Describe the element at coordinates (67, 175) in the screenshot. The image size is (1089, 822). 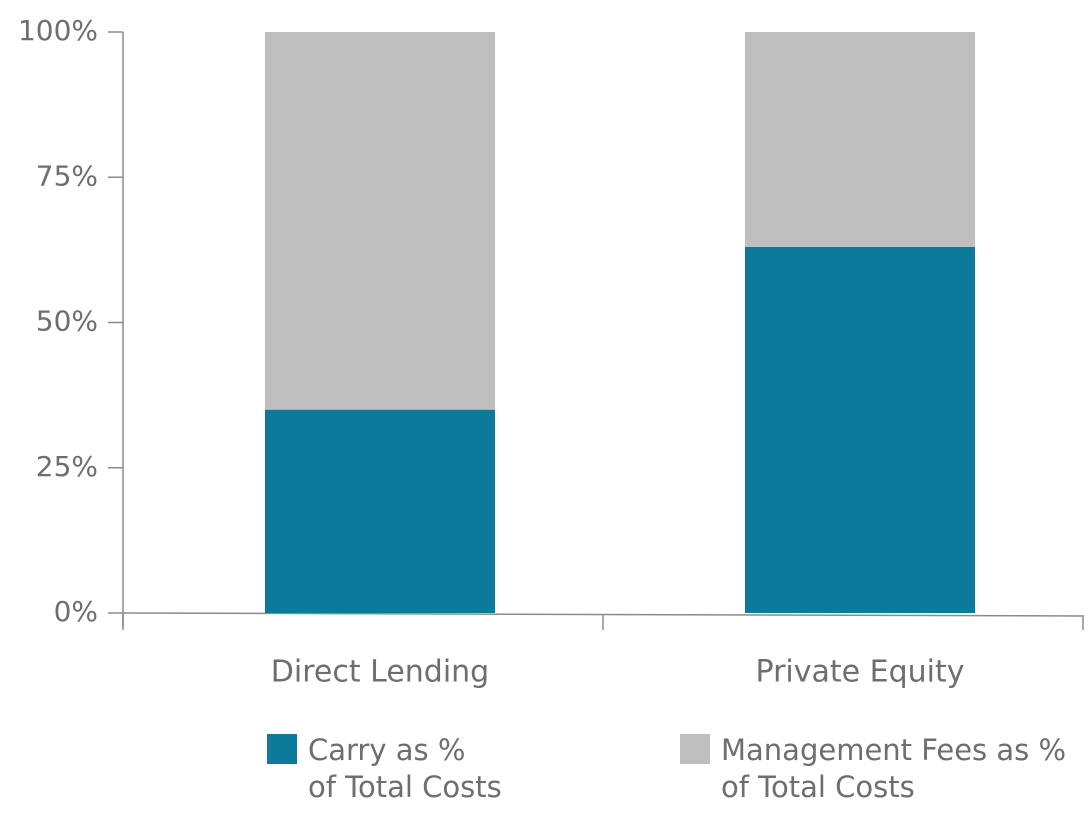
I see `y-tick-label: 75%` at that location.